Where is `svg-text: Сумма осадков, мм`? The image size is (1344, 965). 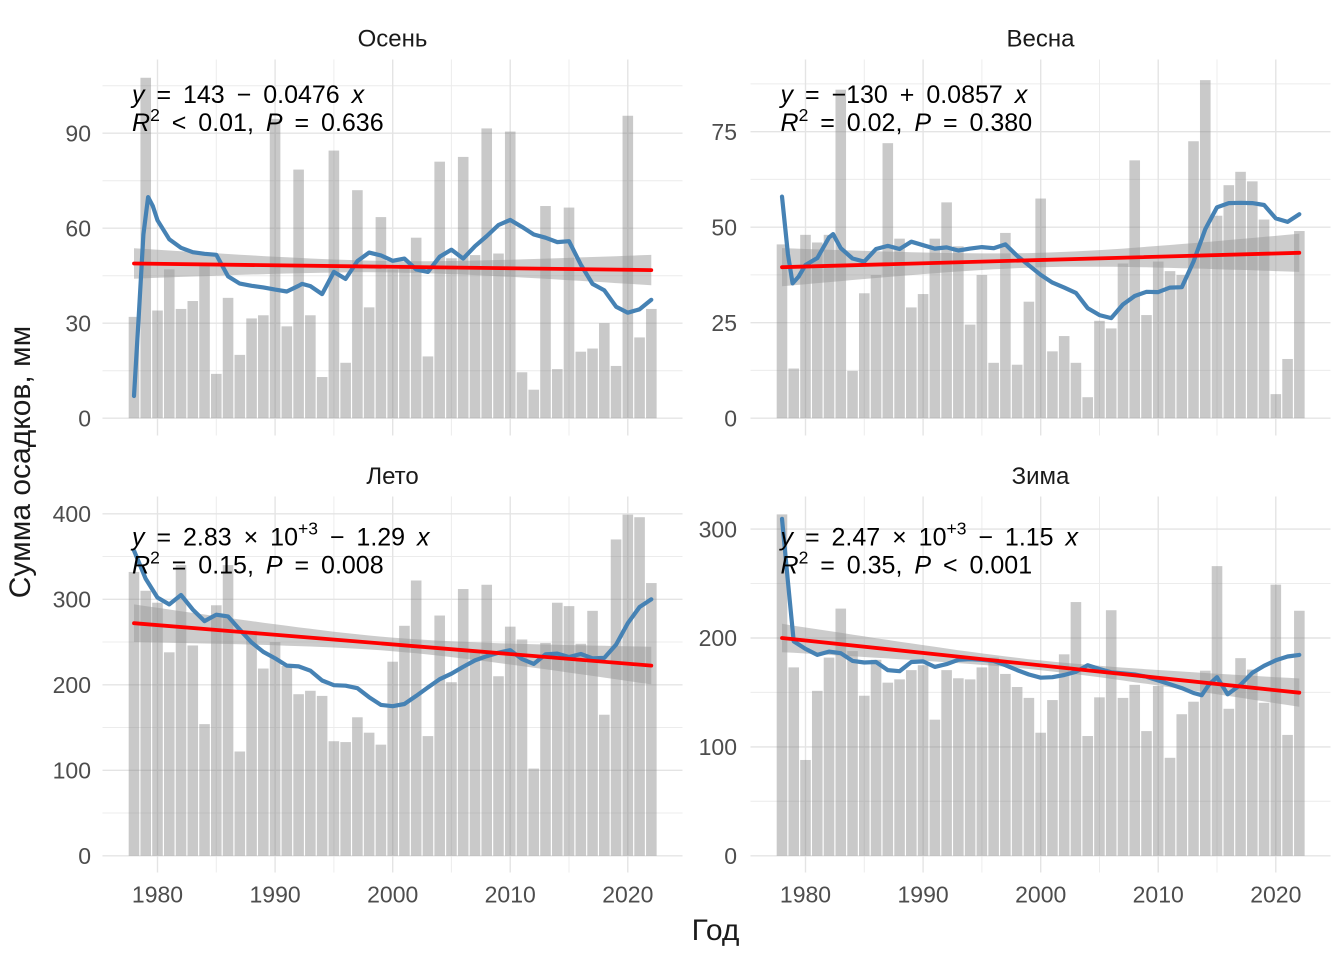 svg-text: Сумма осадков, мм is located at coordinates (20, 462).